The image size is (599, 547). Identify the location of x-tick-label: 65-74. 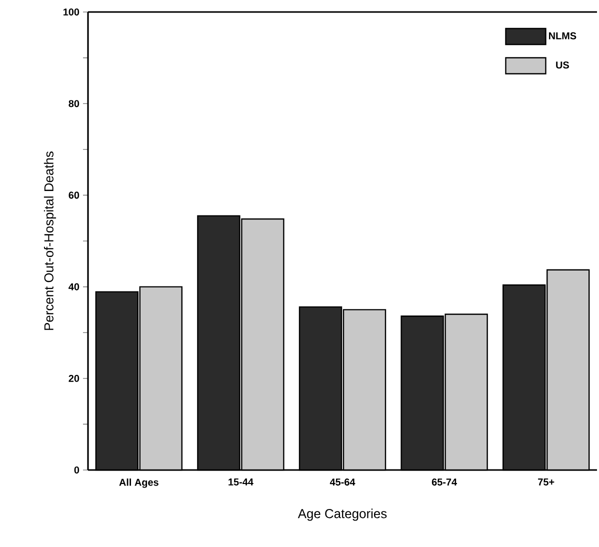
(444, 482).